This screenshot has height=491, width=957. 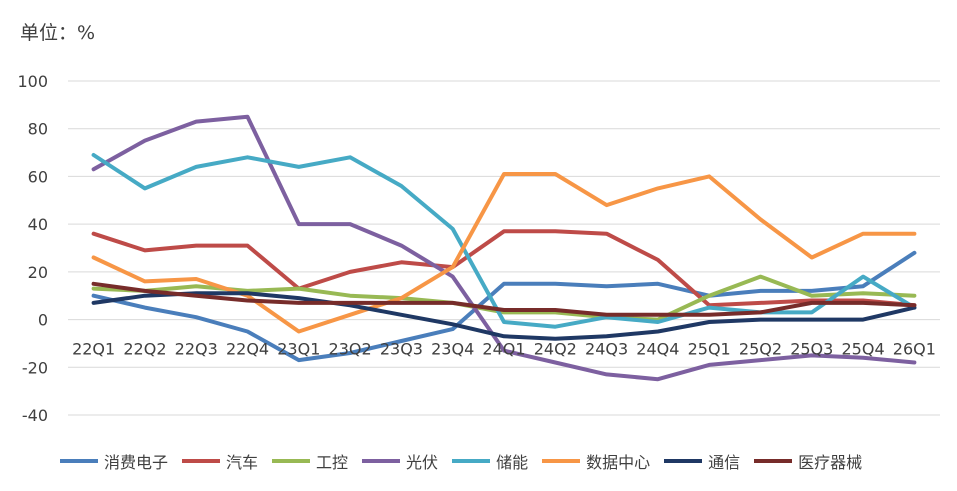 I want to click on x-tick-label: 22Q3, so click(x=196, y=349).